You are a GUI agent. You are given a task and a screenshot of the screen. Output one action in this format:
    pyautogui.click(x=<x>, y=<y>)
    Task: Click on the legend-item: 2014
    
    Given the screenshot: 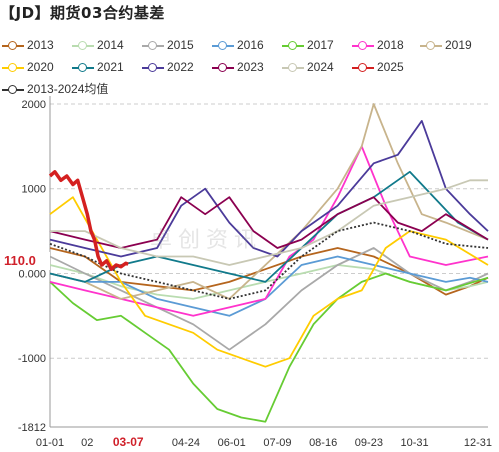 What is the action you would take?
    pyautogui.click(x=98, y=45)
    